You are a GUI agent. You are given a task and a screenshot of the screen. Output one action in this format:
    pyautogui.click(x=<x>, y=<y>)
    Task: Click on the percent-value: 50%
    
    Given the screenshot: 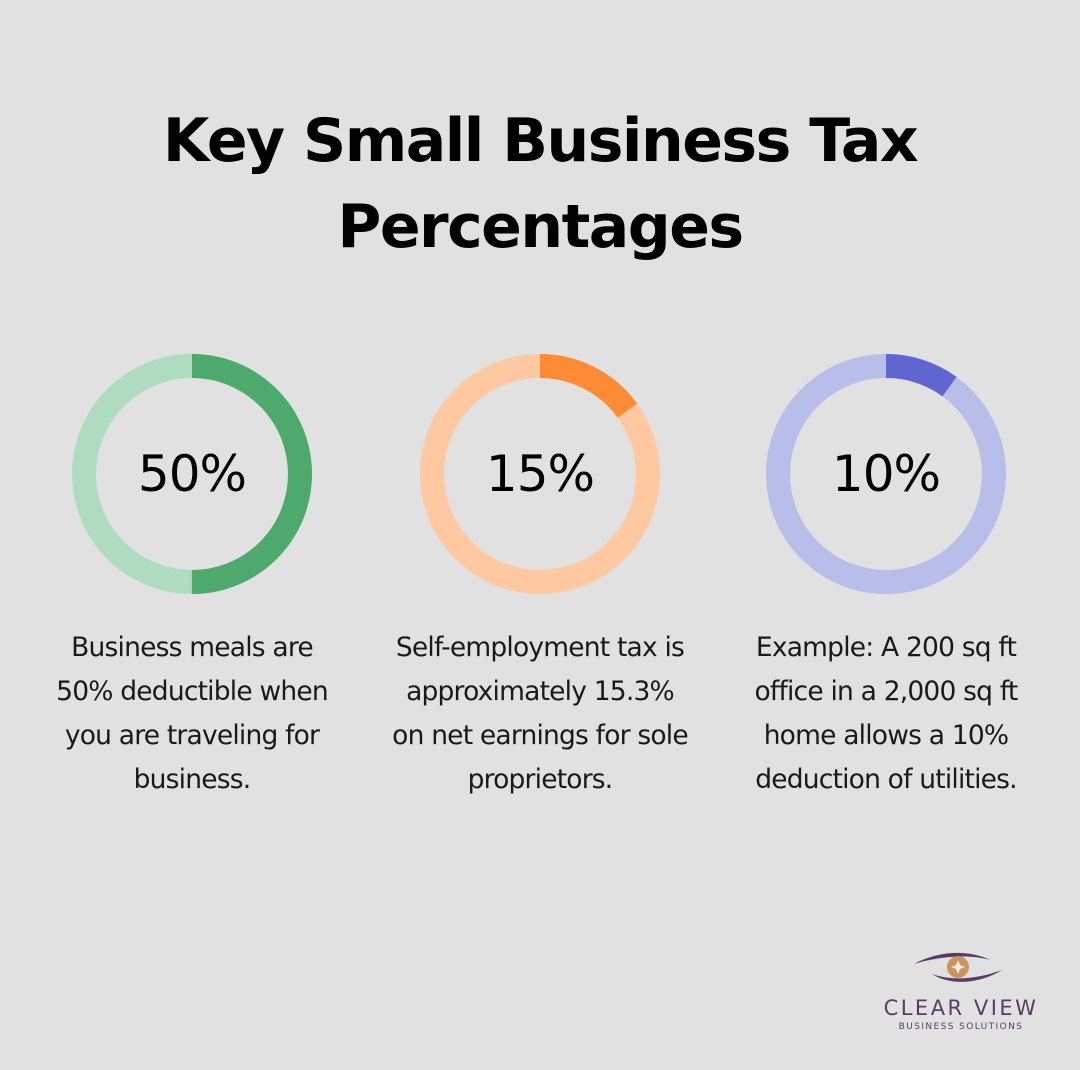 What is the action you would take?
    pyautogui.click(x=192, y=474)
    